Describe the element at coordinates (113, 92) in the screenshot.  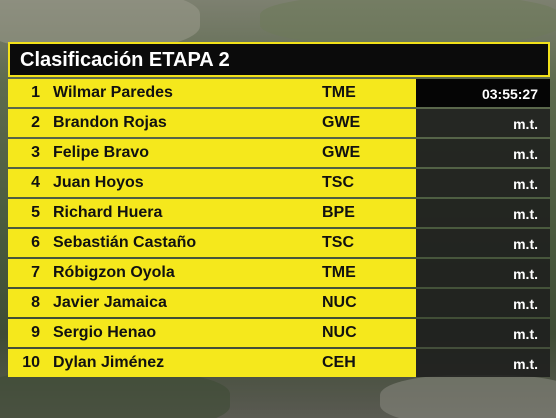
I see `name-cell: Wilmar Paredes` at that location.